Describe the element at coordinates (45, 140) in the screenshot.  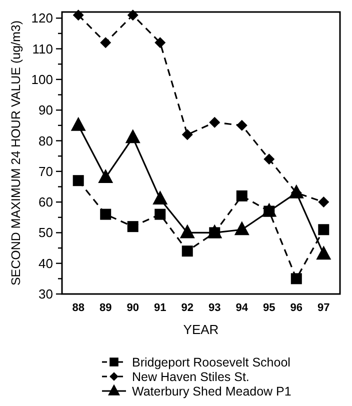
I see `y-tick-label: 80` at that location.